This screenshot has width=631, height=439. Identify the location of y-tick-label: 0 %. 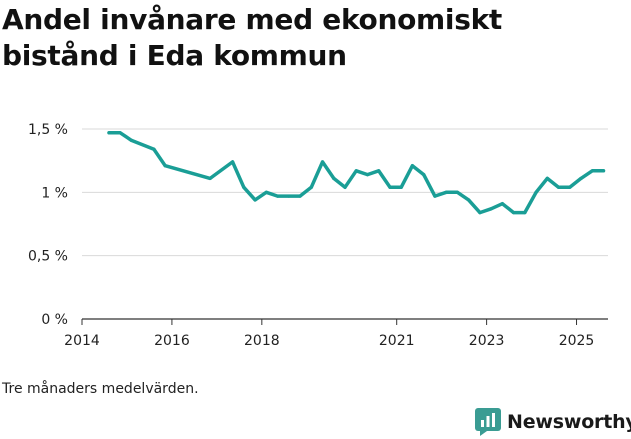
(54, 320).